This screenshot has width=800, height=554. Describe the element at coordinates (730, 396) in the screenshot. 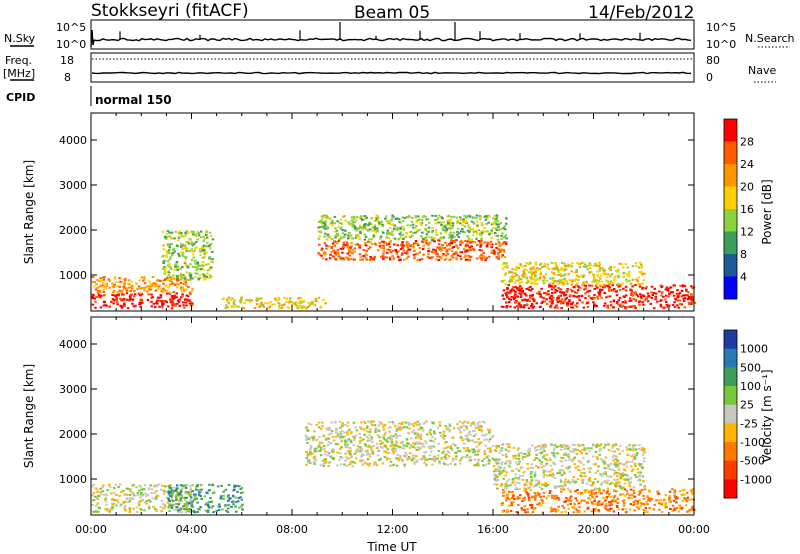

I see `colorbar-segment` at that location.